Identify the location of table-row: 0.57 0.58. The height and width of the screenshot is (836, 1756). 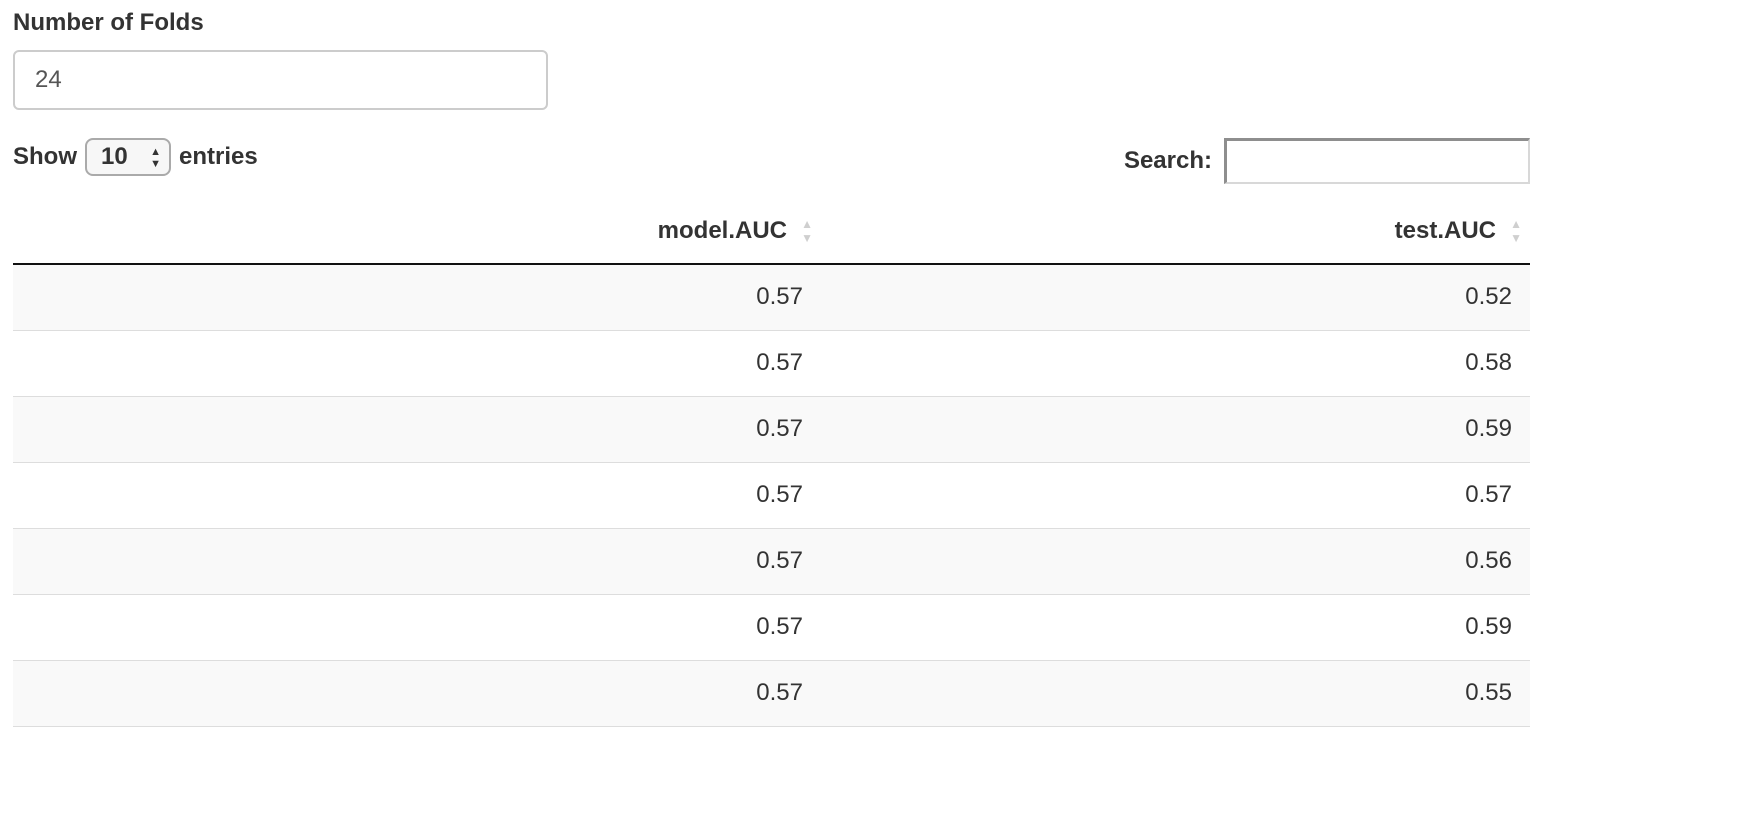
(771, 363).